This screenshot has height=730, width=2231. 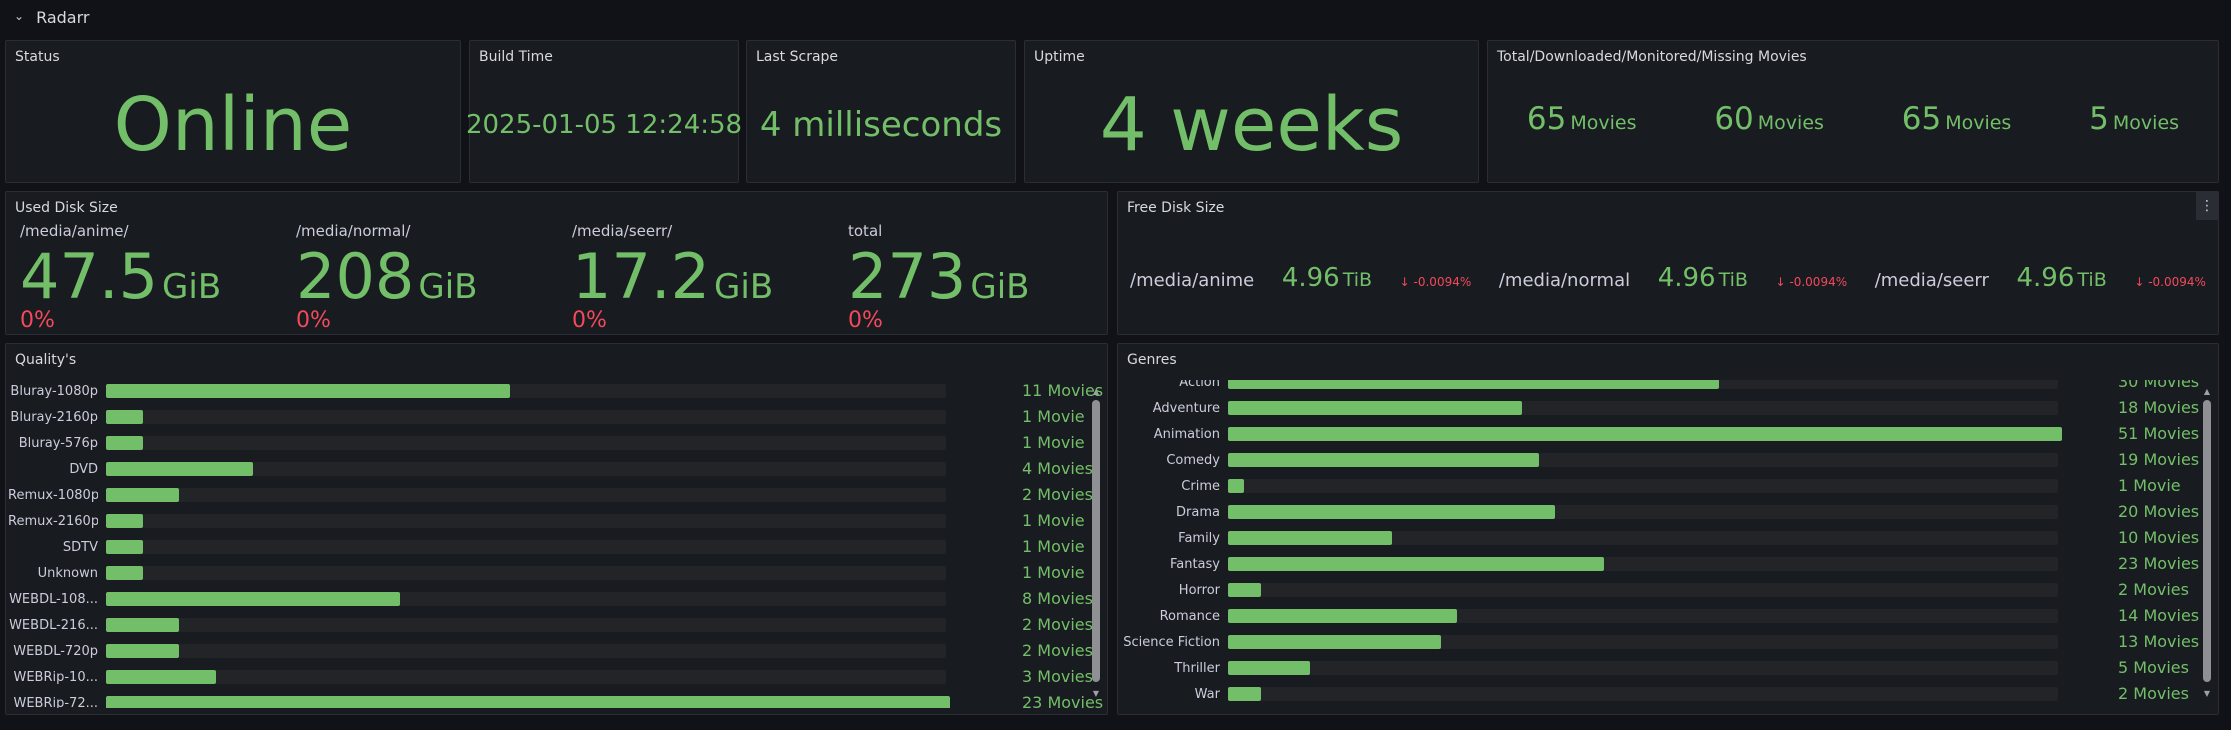 What do you see at coordinates (556, 600) in the screenshot?
I see `bar-row: WEBDL-108... 8 Movies` at bounding box center [556, 600].